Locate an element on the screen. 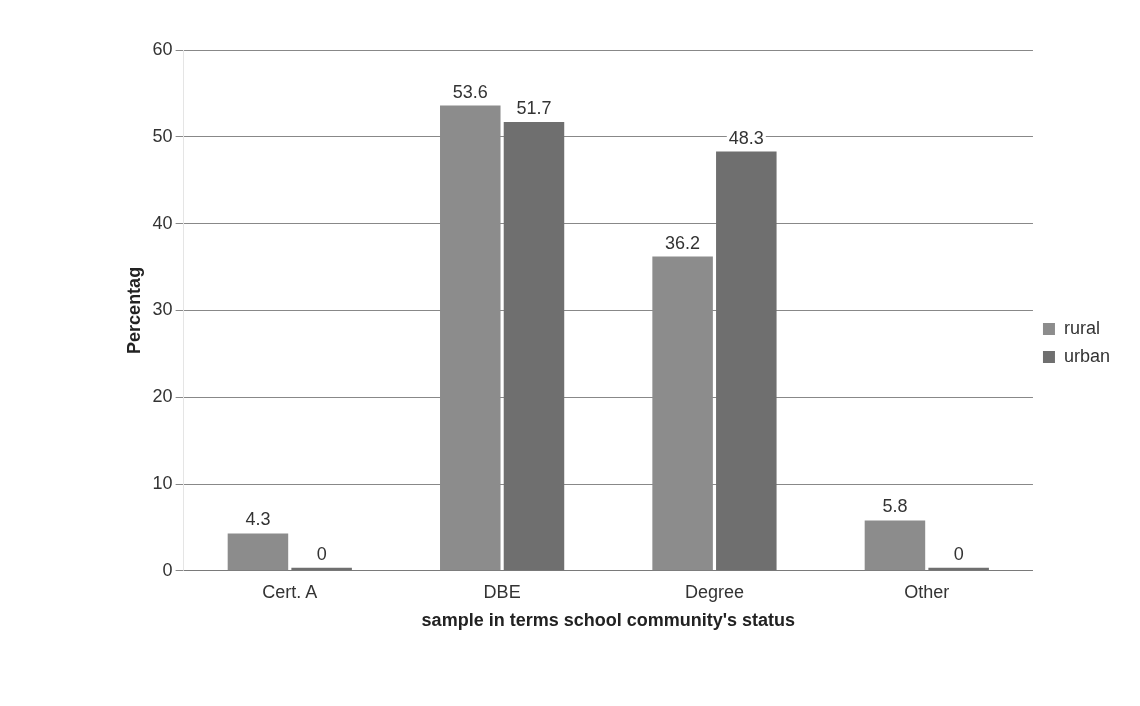  y-tick-label: 0 is located at coordinates (167, 569).